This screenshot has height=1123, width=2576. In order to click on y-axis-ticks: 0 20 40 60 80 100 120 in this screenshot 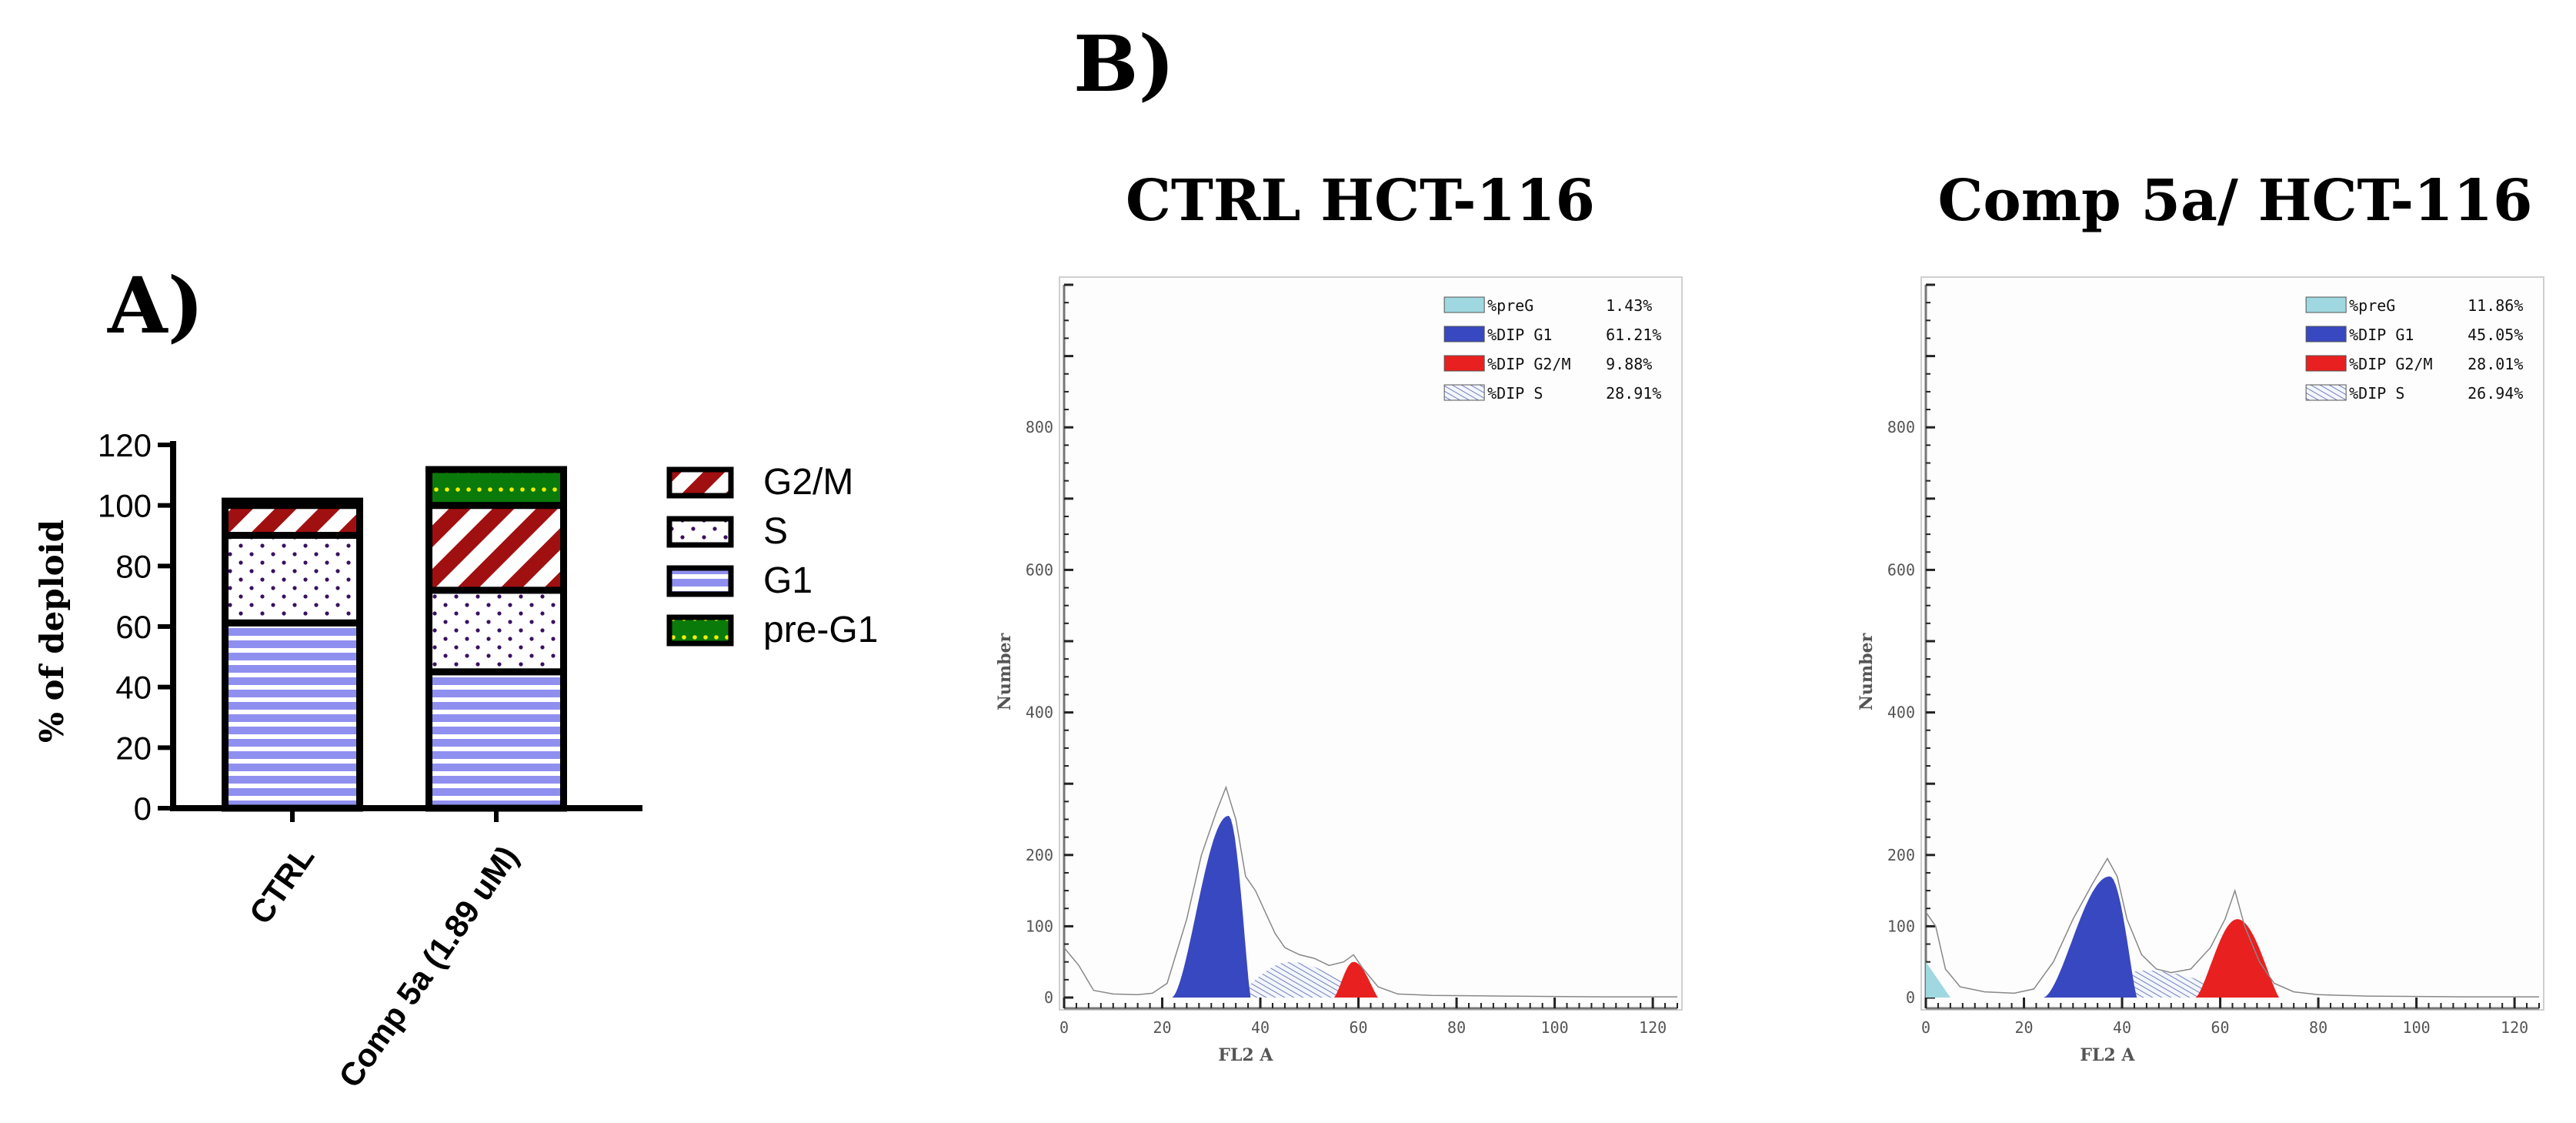, I will do `click(135, 627)`.